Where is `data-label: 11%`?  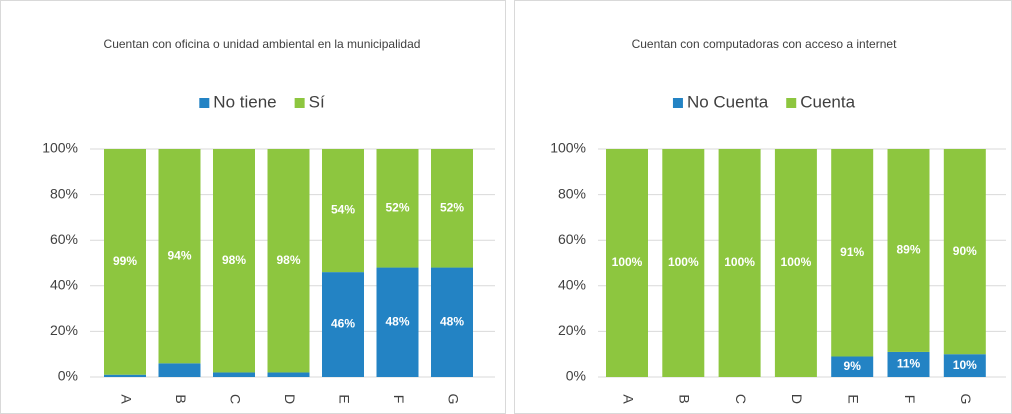
data-label: 11% is located at coordinates (909, 364).